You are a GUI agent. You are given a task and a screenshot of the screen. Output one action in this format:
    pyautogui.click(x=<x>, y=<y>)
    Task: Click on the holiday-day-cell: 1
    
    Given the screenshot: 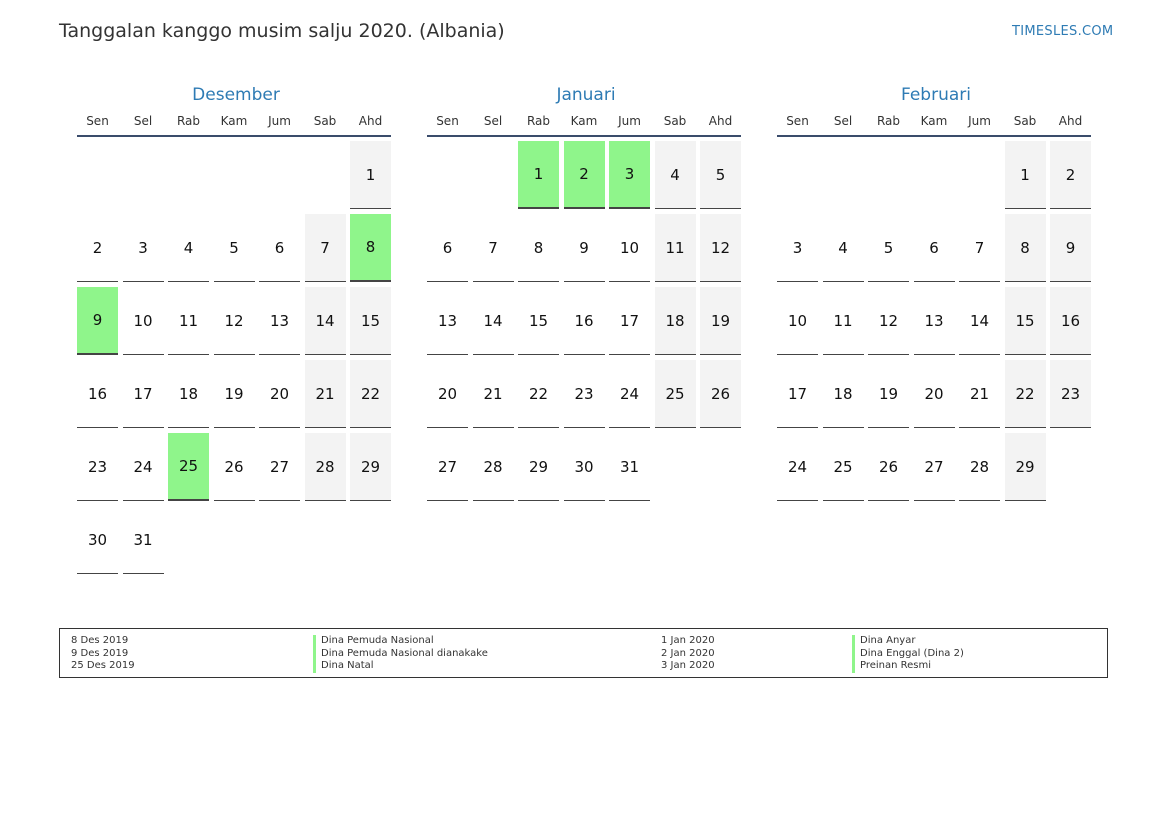 What is the action you would take?
    pyautogui.click(x=538, y=175)
    